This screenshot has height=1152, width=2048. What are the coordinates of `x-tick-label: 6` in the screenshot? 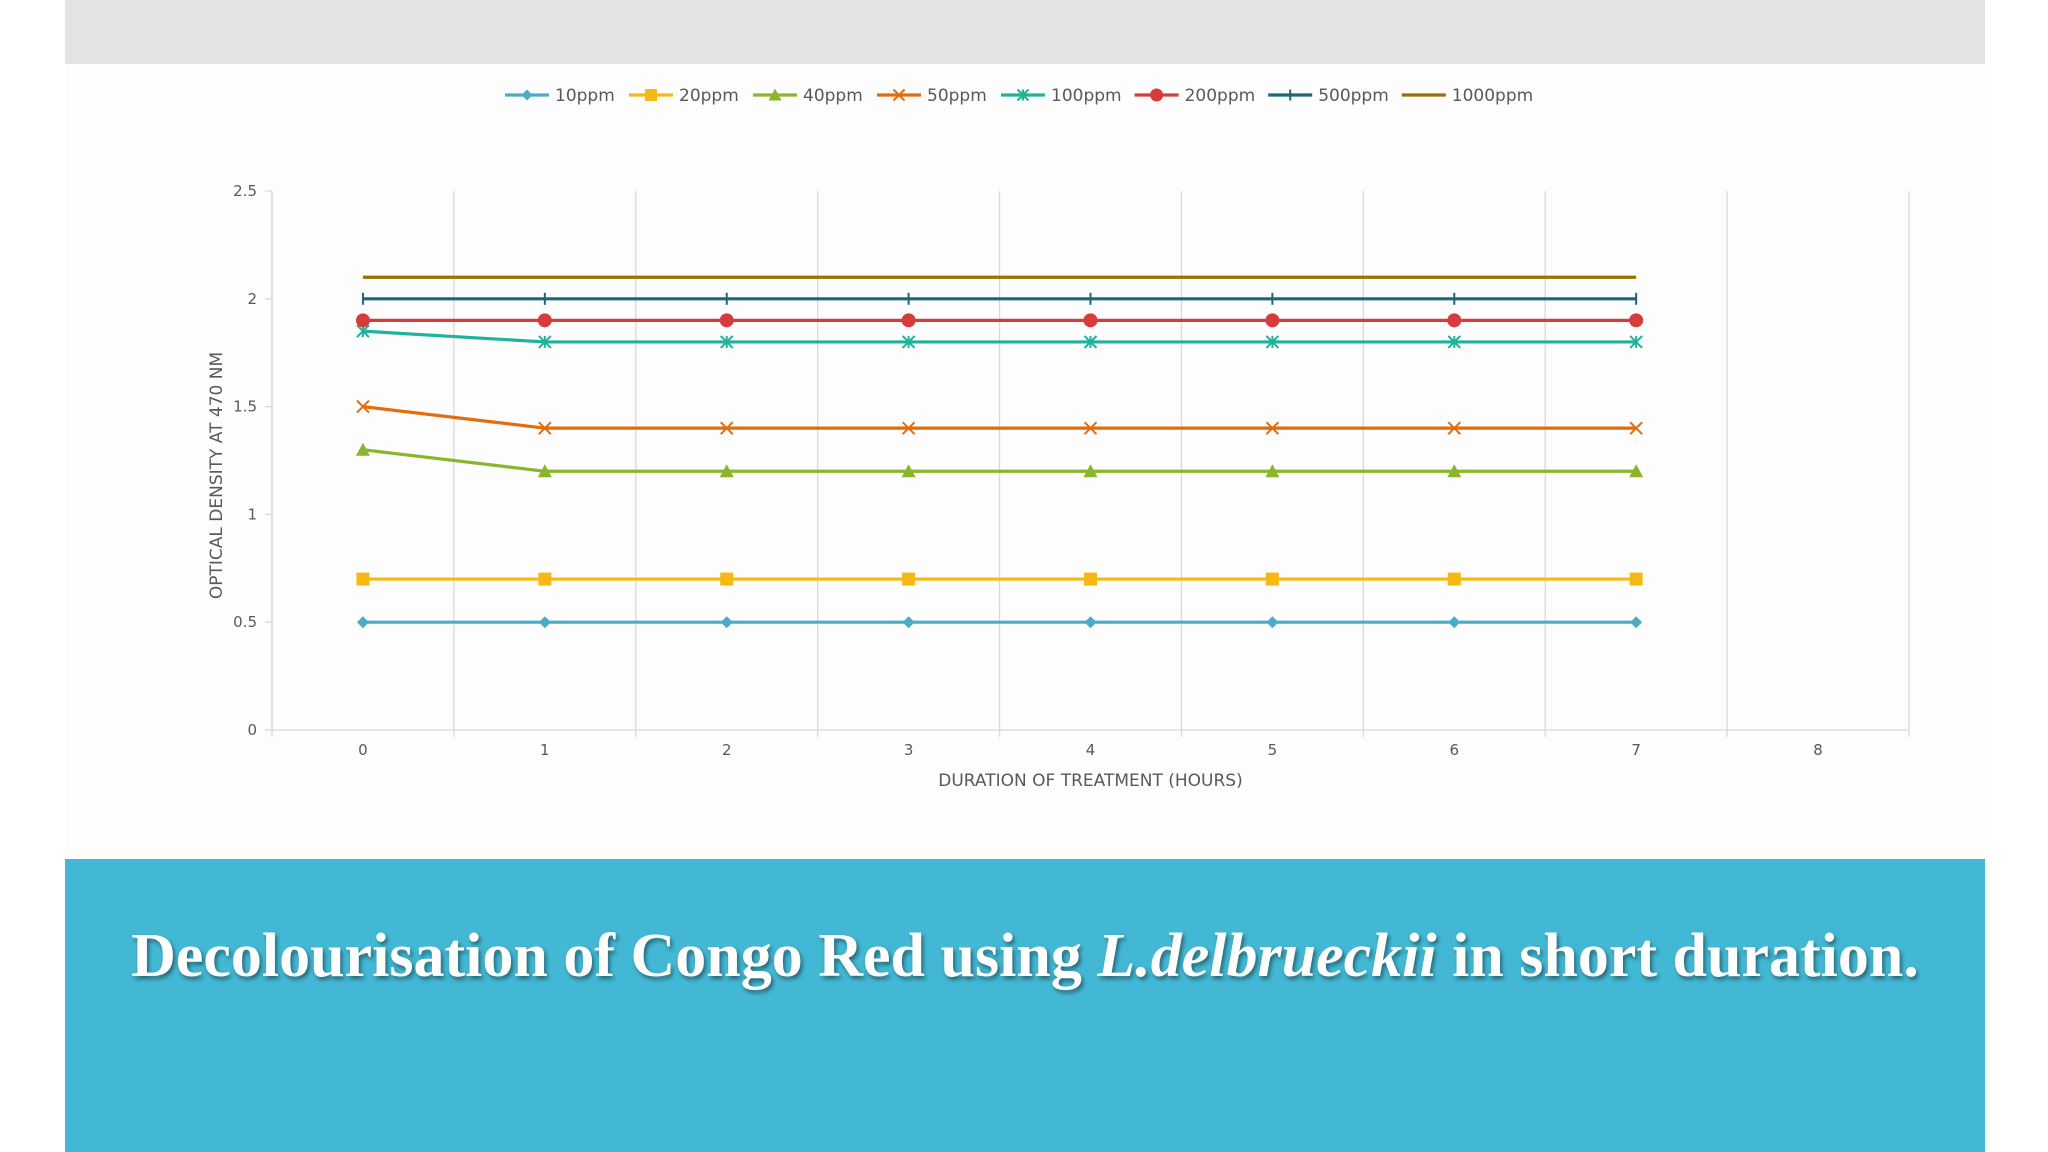 It's located at (1455, 750).